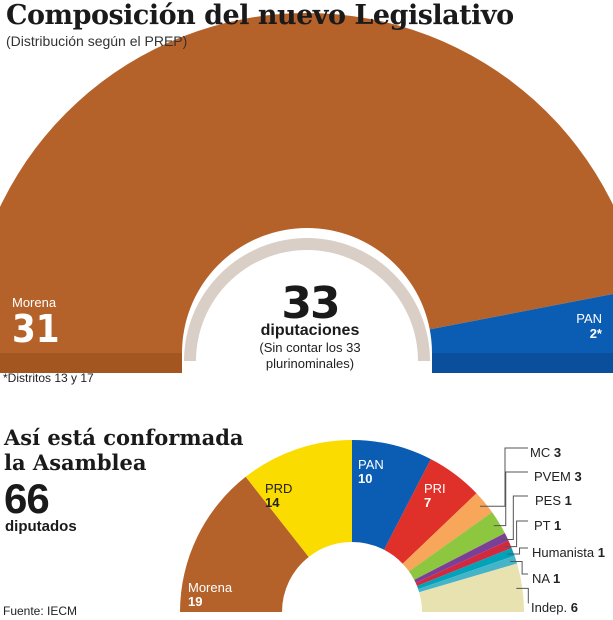  I want to click on out-label-mc-name: MC, so click(540, 452).